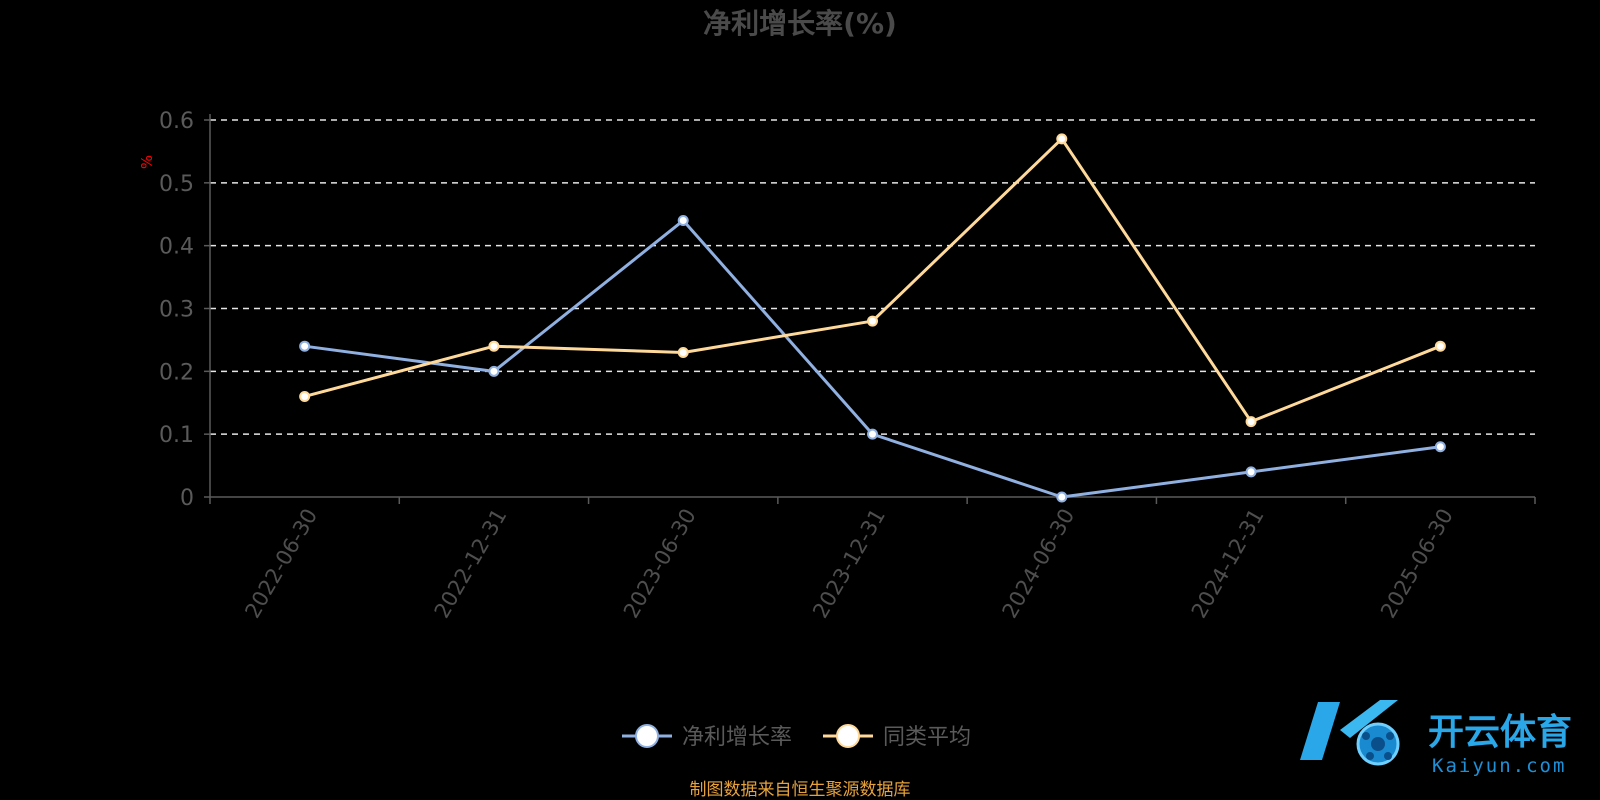 Image resolution: width=1600 pixels, height=800 pixels. What do you see at coordinates (176, 247) in the screenshot?
I see `y-tick-label-4: 0.4` at bounding box center [176, 247].